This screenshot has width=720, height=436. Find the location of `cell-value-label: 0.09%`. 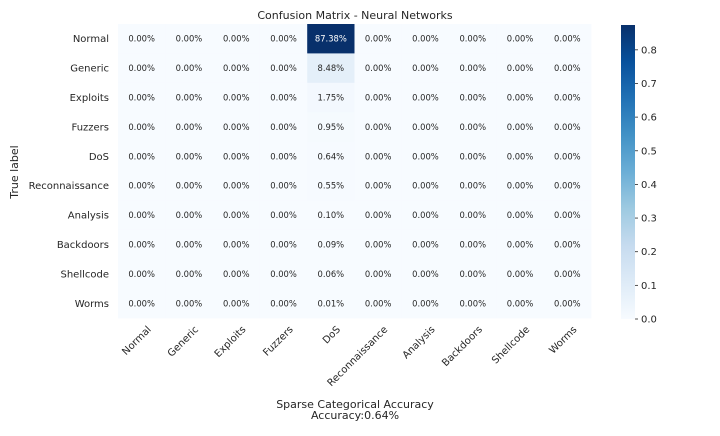

cell-value-label: 0.09% is located at coordinates (331, 245).